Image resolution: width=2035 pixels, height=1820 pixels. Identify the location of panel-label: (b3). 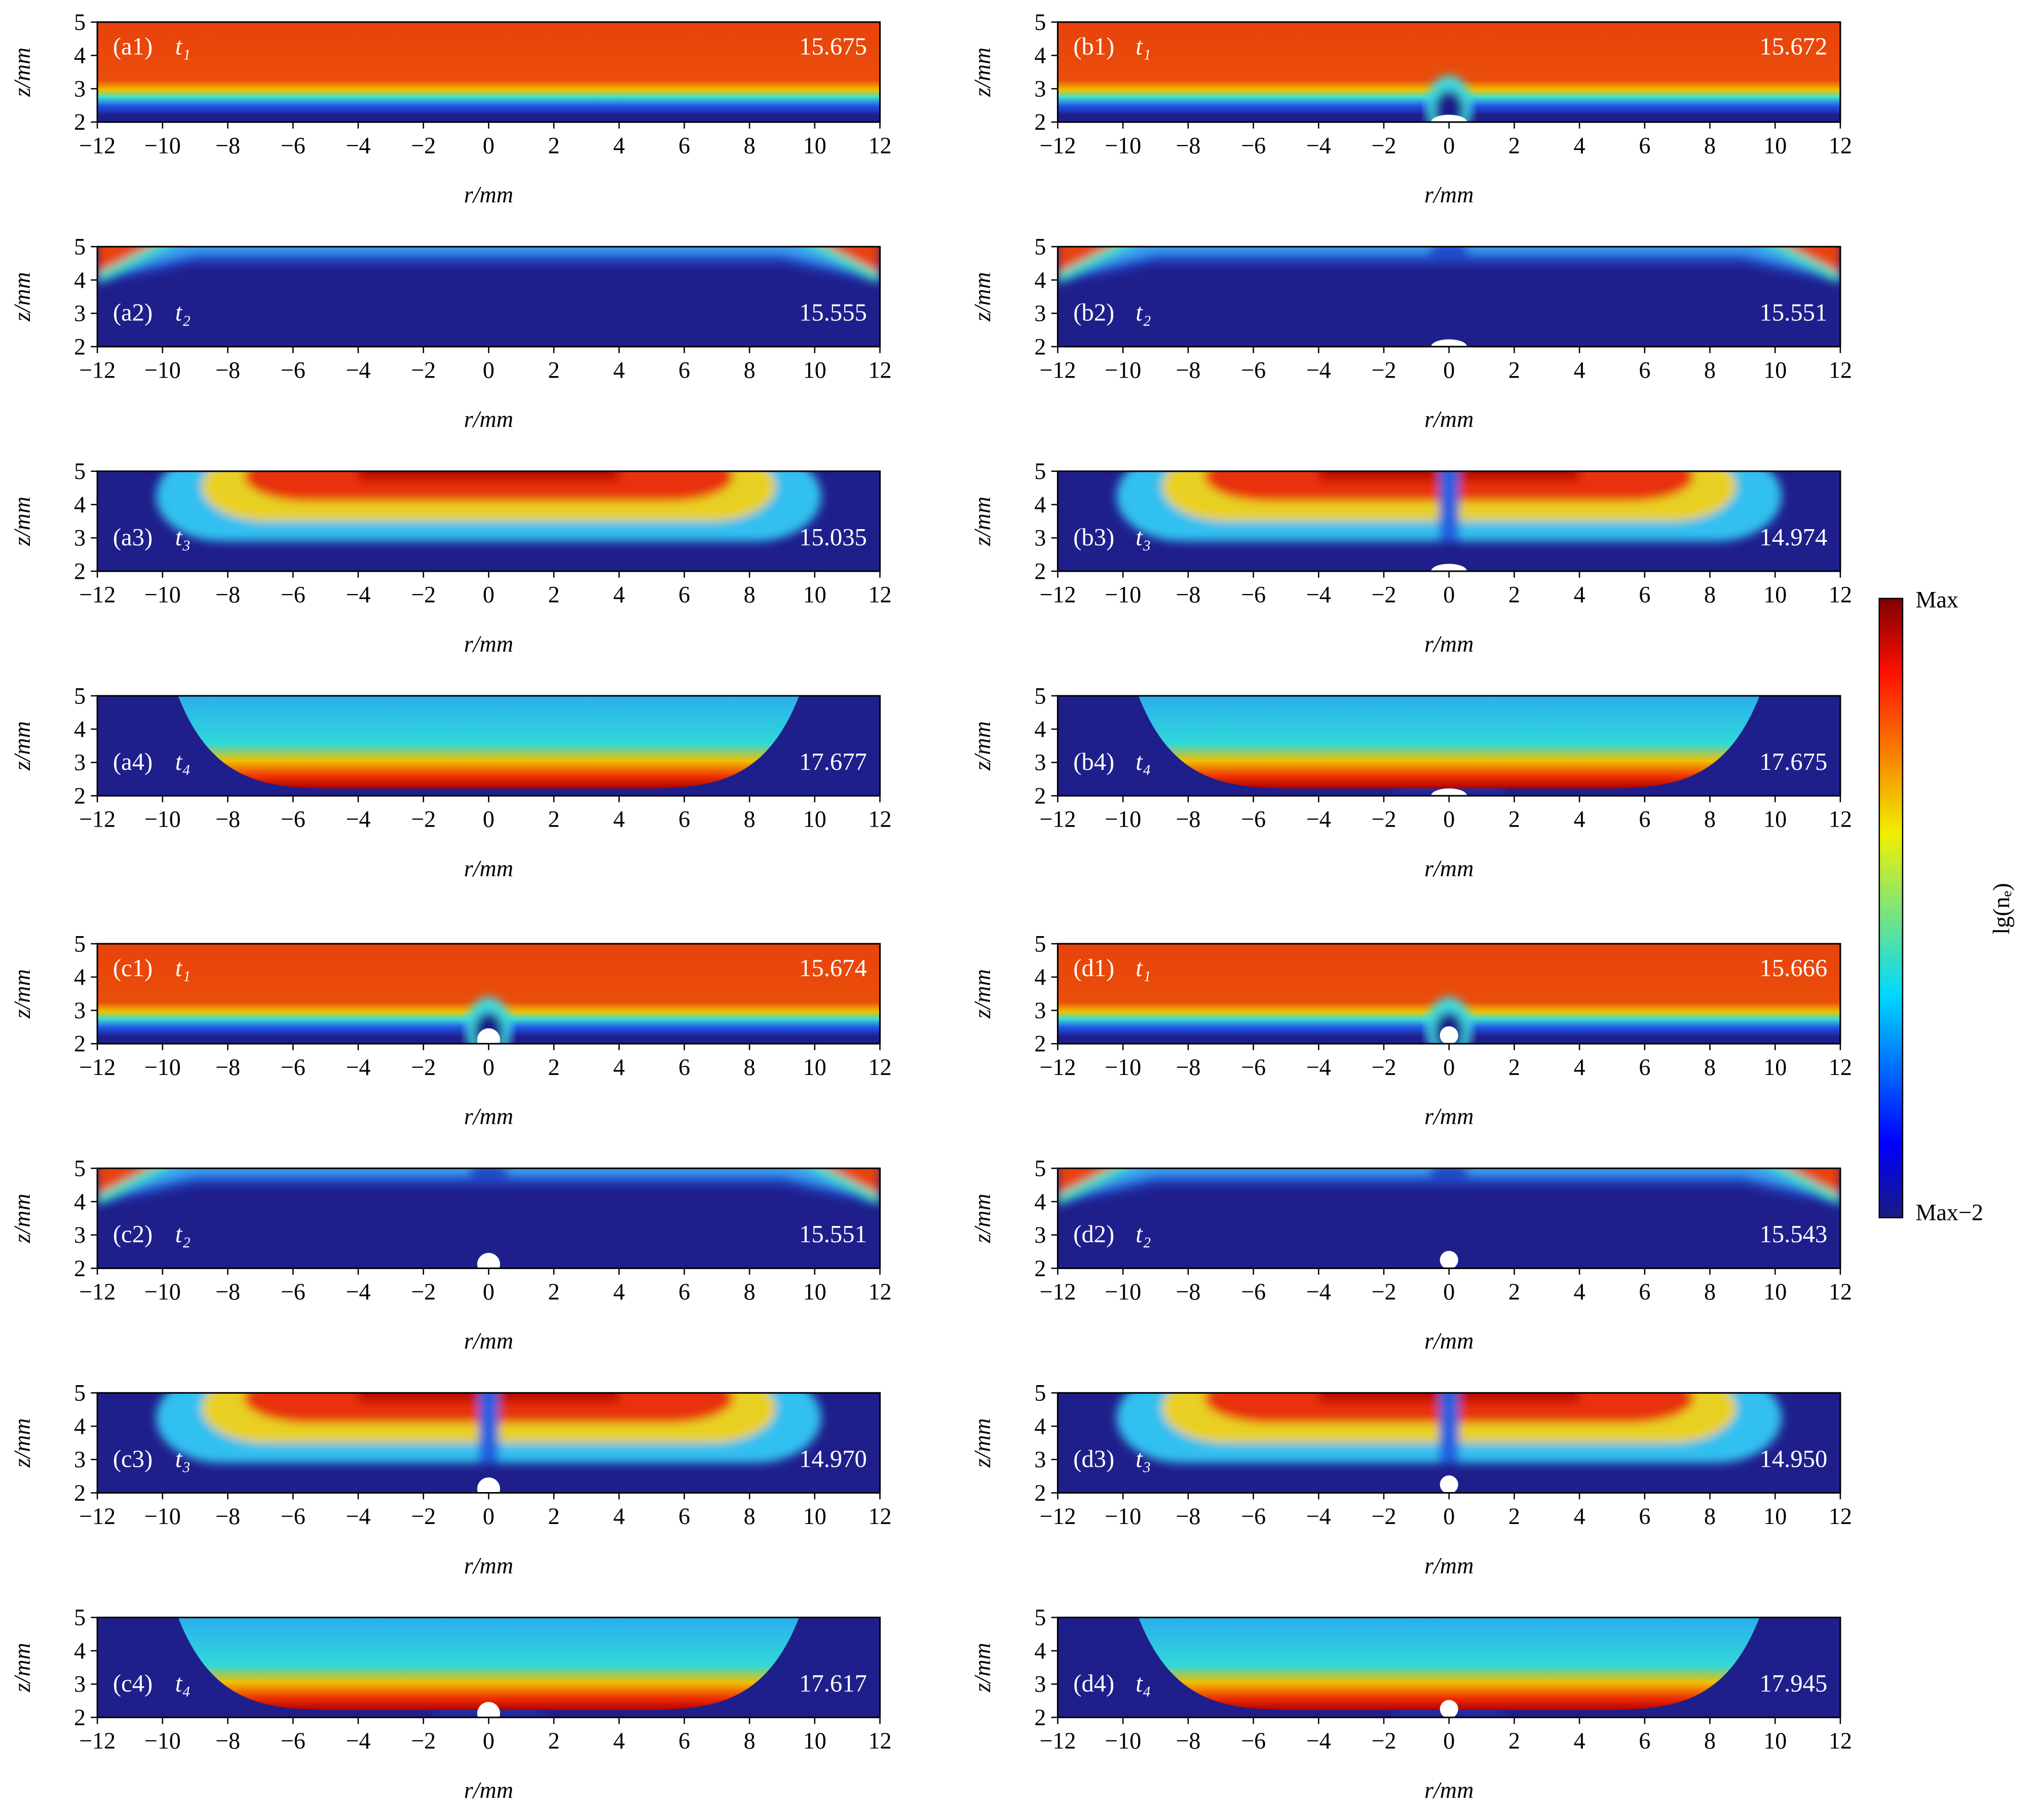
(1093, 537).